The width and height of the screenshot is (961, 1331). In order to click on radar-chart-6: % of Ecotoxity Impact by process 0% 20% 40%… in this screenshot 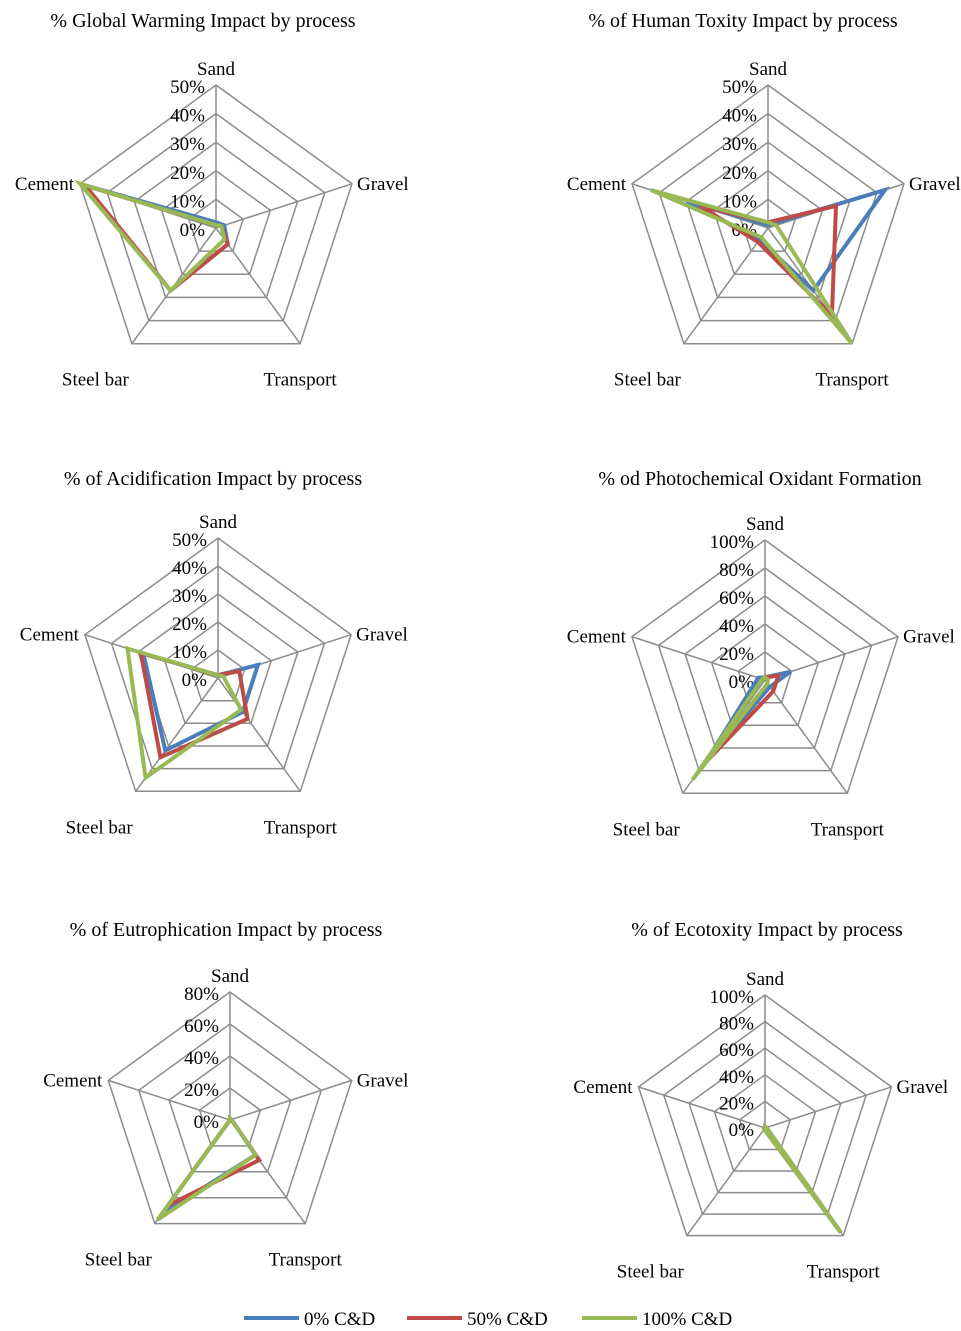, I will do `click(760, 1101)`.